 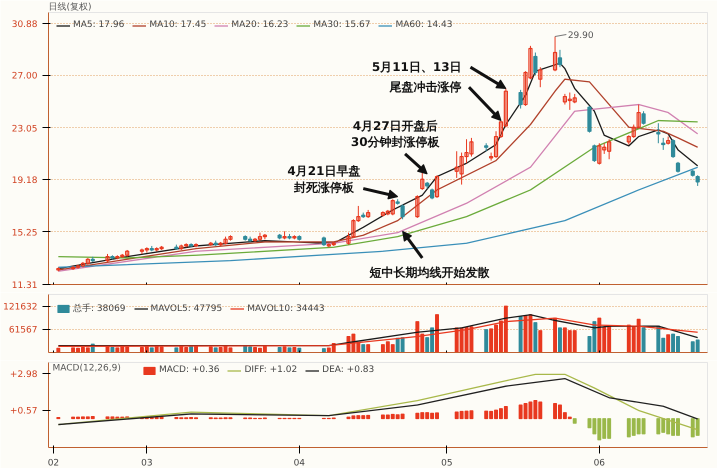 I want to click on legend-label: MA60: 14.43, so click(x=423, y=25).